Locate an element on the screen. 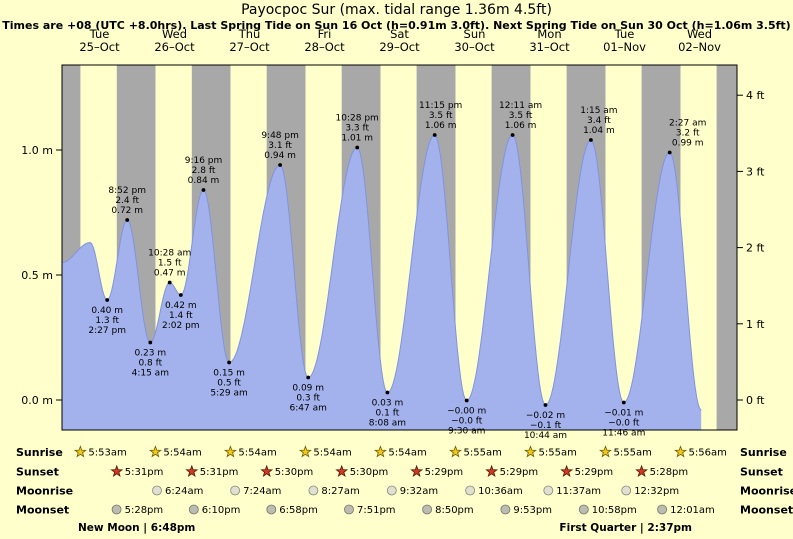 This screenshot has width=793, height=539. tide-extreme-label: 1.04 m is located at coordinates (599, 131).